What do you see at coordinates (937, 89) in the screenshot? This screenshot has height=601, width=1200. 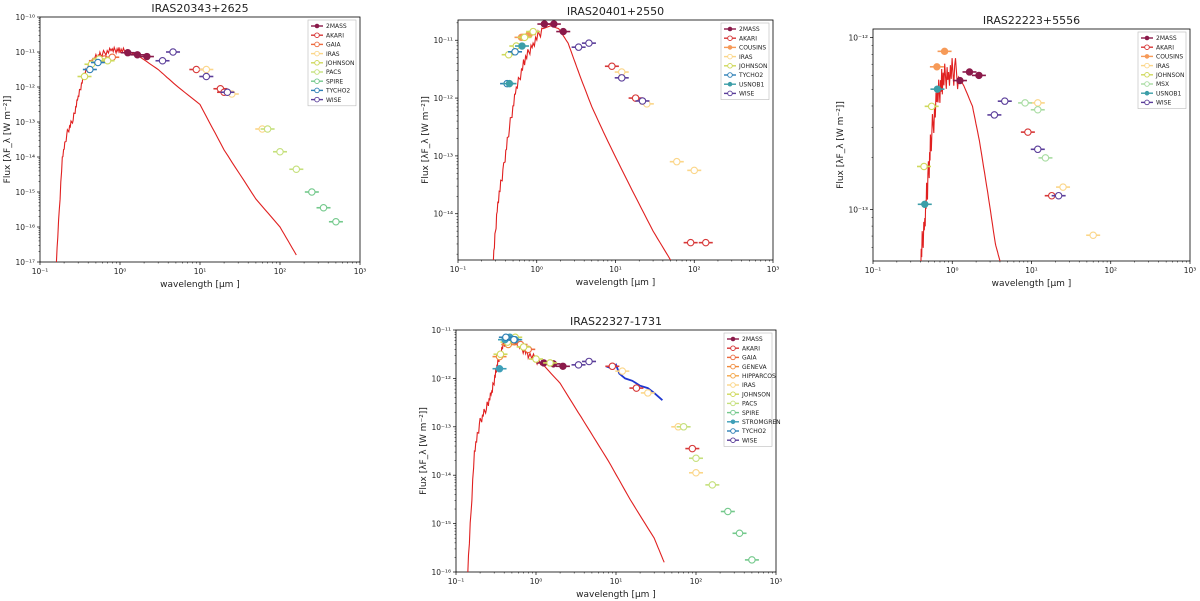 I see `point-usnob1` at bounding box center [937, 89].